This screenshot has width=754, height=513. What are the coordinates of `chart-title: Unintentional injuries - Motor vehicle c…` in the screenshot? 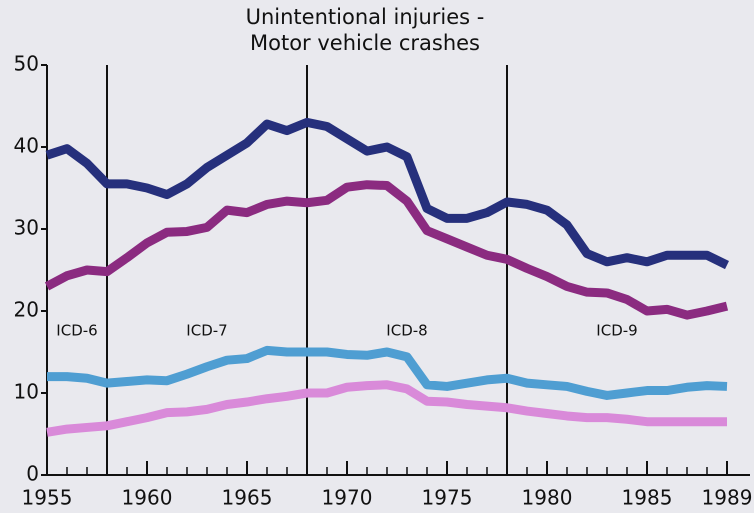 It's located at (365, 30).